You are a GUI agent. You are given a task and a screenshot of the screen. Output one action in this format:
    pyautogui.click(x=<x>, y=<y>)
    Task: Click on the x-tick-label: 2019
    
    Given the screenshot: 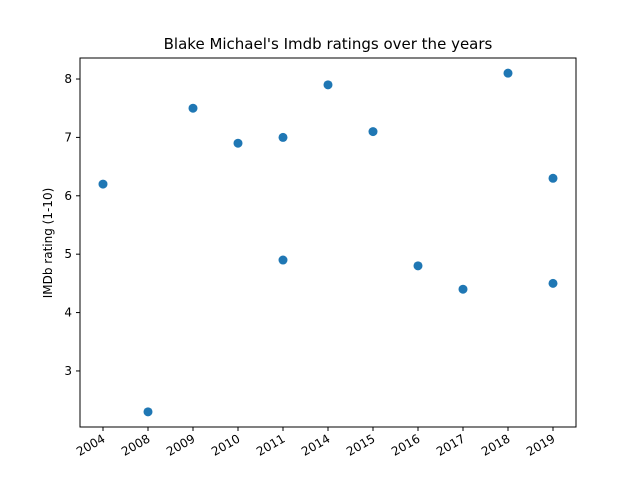 What is the action you would take?
    pyautogui.click(x=540, y=444)
    